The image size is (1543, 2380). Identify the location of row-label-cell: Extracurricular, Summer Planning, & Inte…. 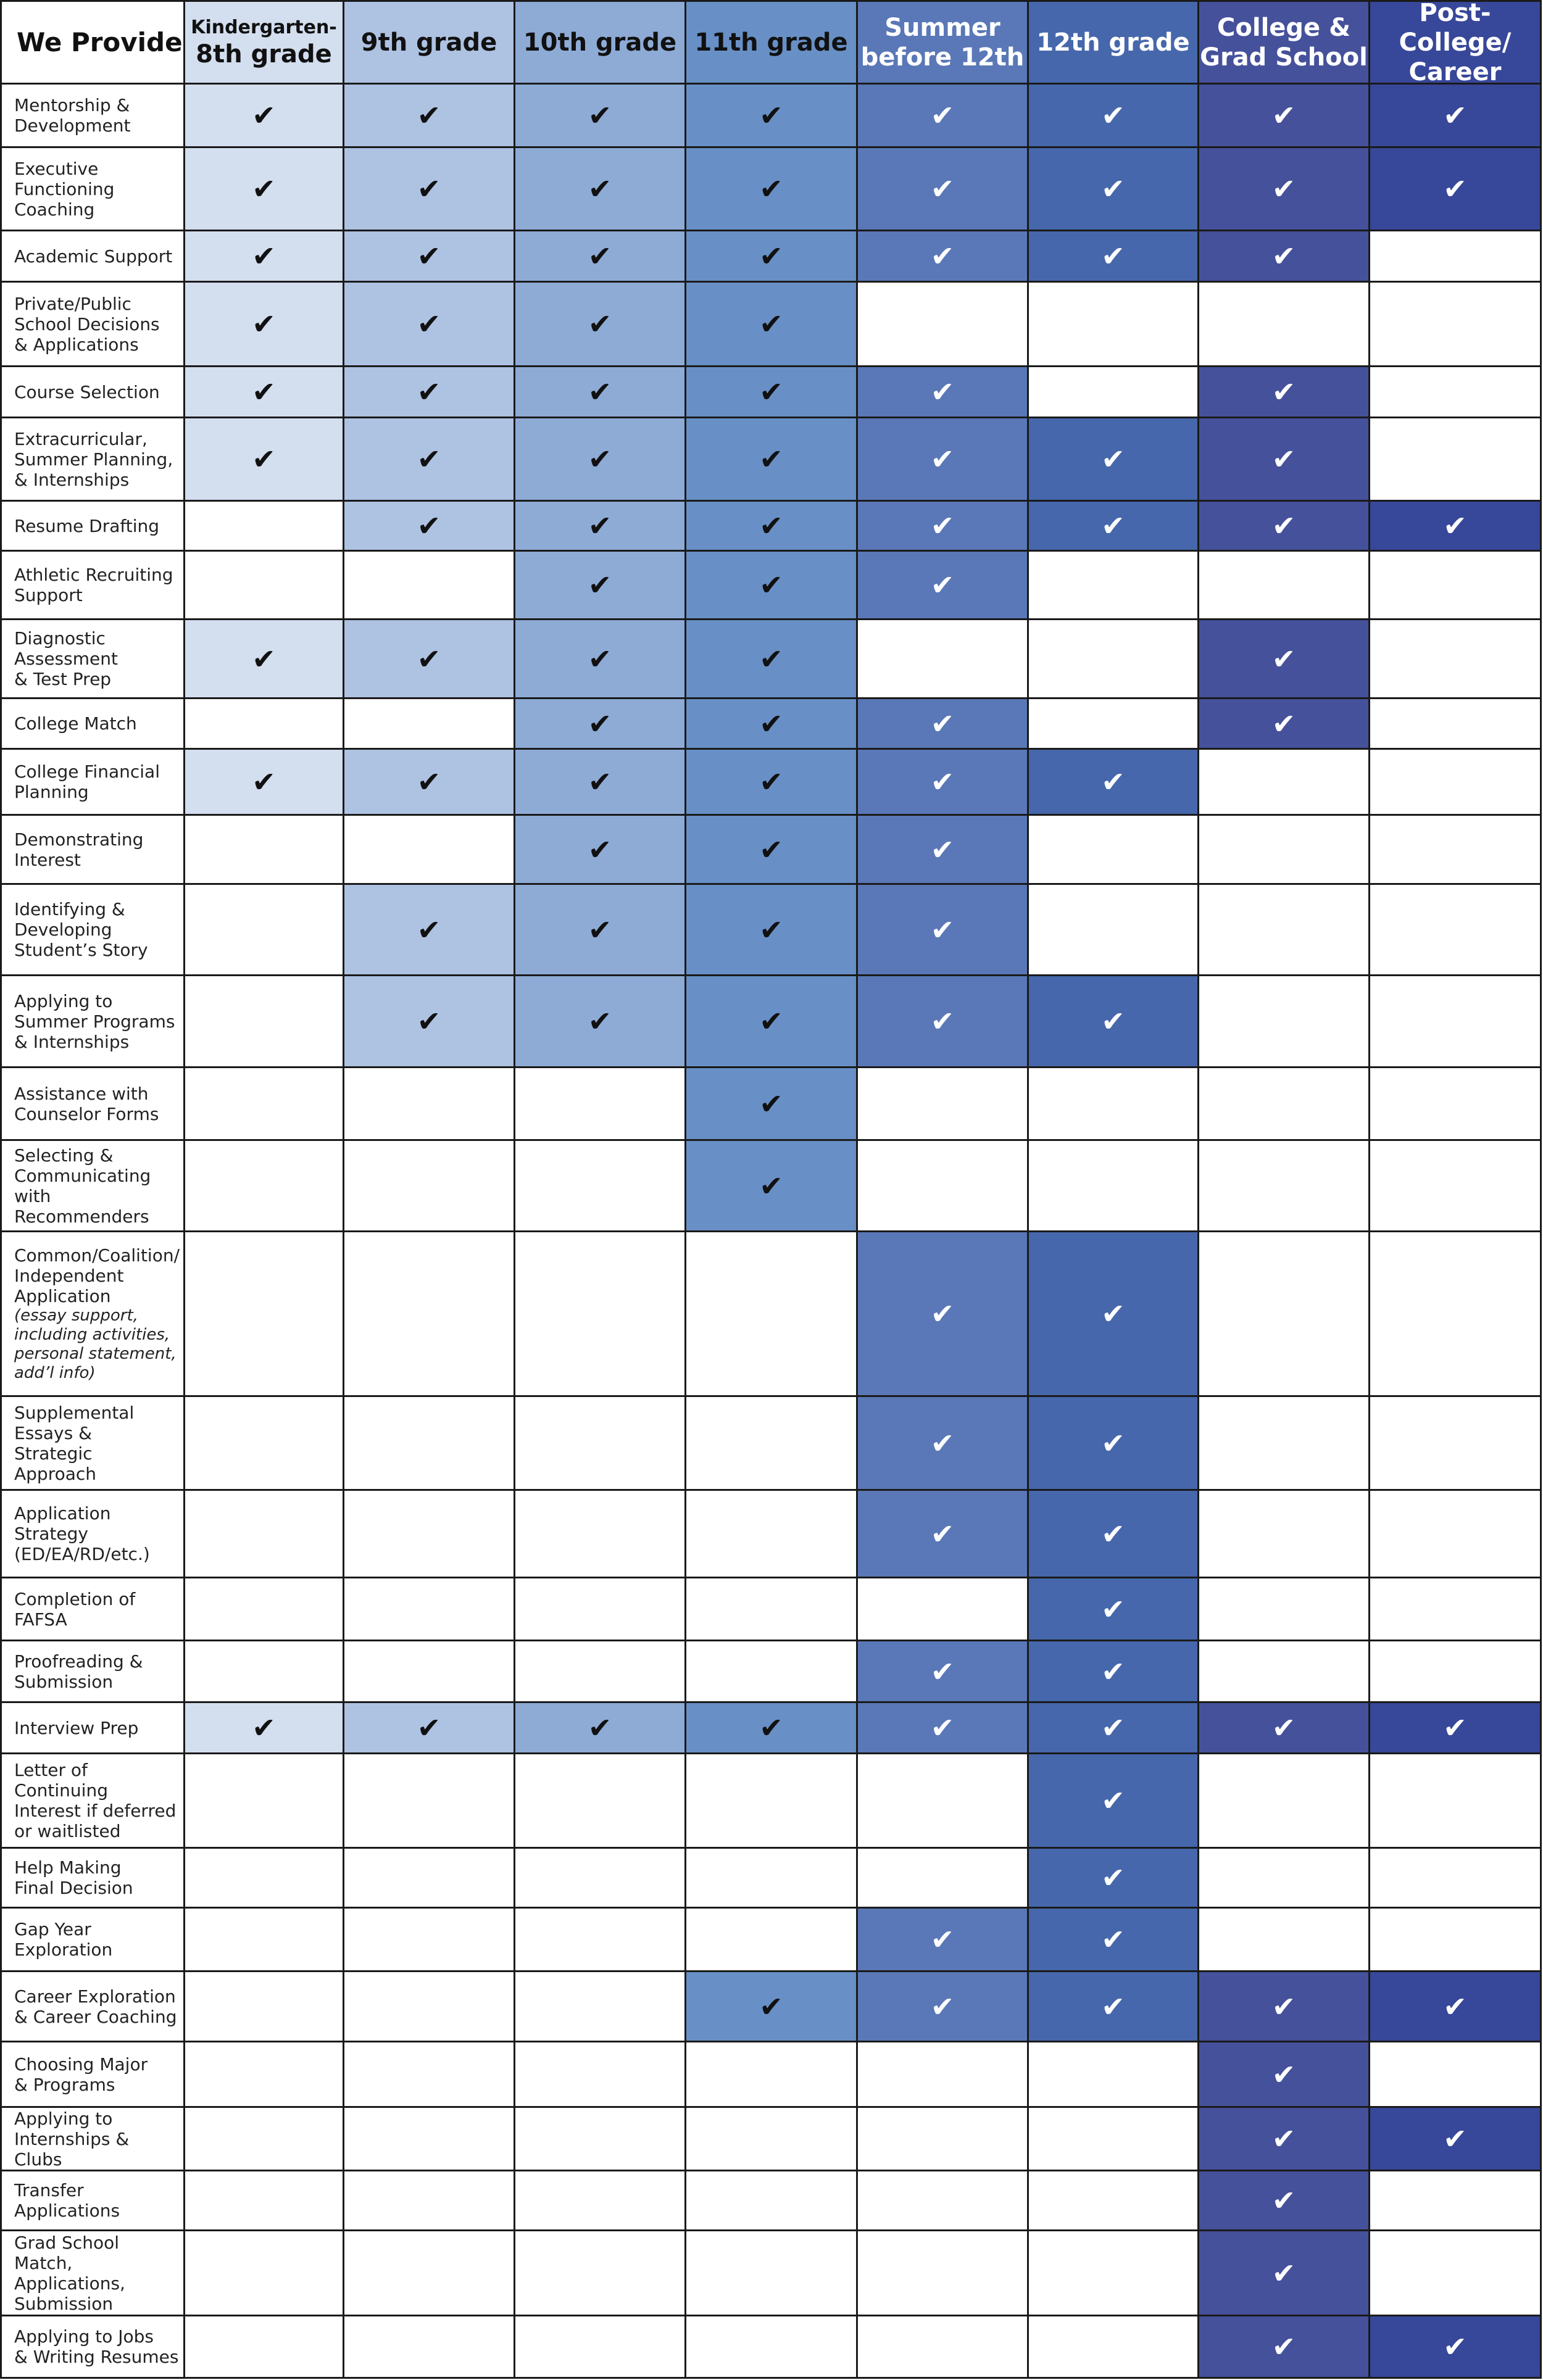
(92, 460).